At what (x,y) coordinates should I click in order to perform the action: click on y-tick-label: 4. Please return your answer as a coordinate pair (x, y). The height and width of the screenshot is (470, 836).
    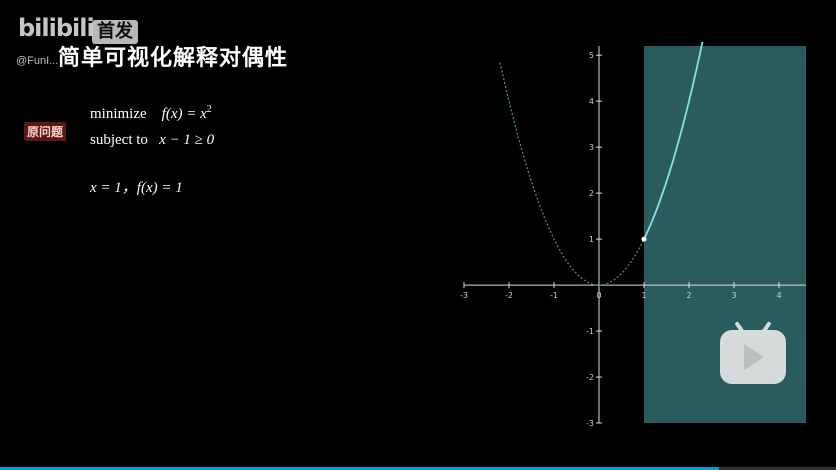
    Looking at the image, I should click on (591, 101).